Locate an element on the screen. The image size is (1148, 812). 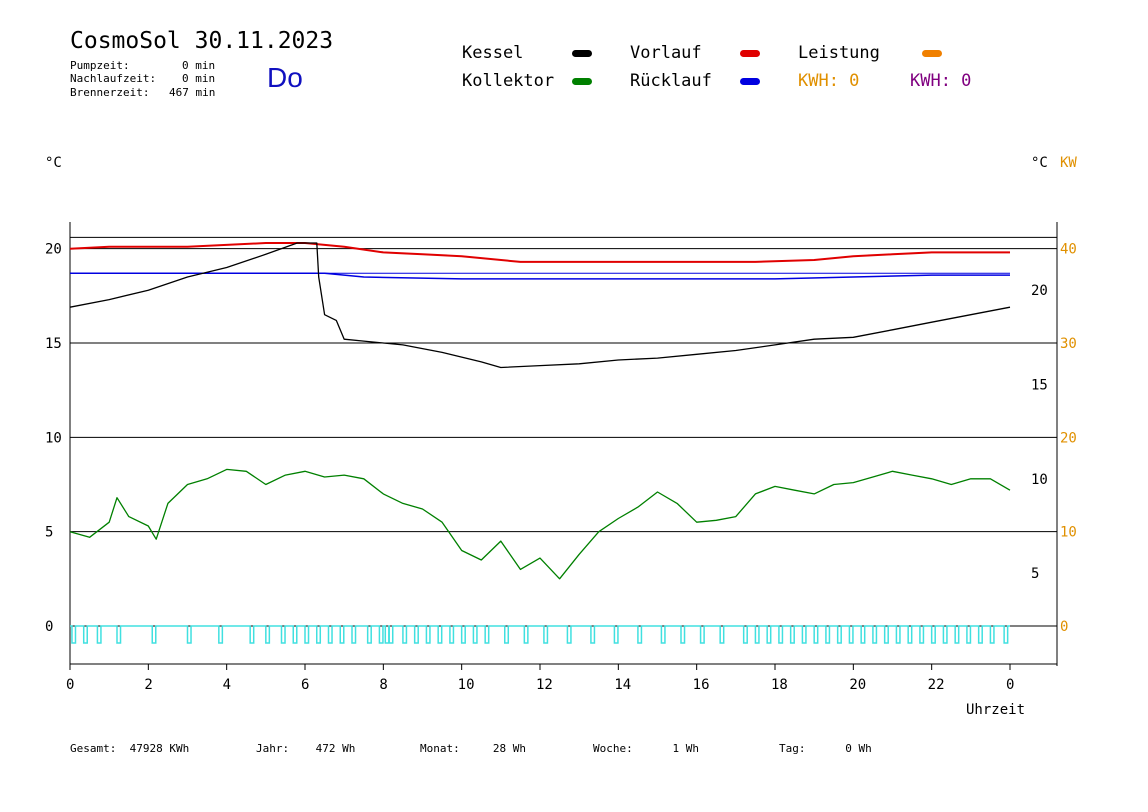
summary-monat: Monat: 28 Wh is located at coordinates (473, 748).